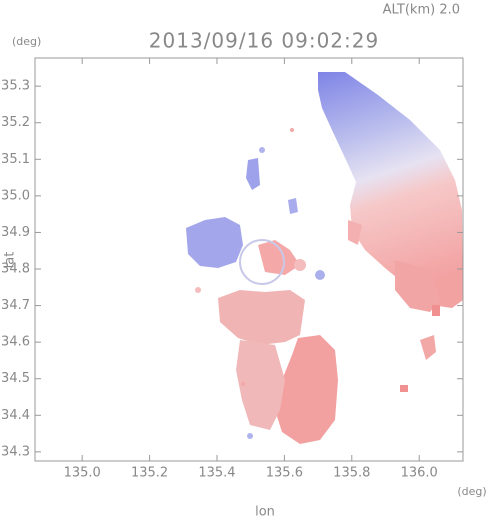  Describe the element at coordinates (15, 305) in the screenshot. I see `y-tick-label: 34.7` at that location.